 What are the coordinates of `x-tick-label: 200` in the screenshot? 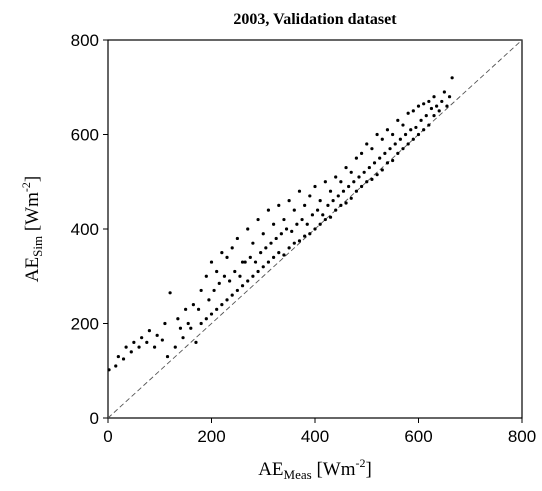 It's located at (211, 436).